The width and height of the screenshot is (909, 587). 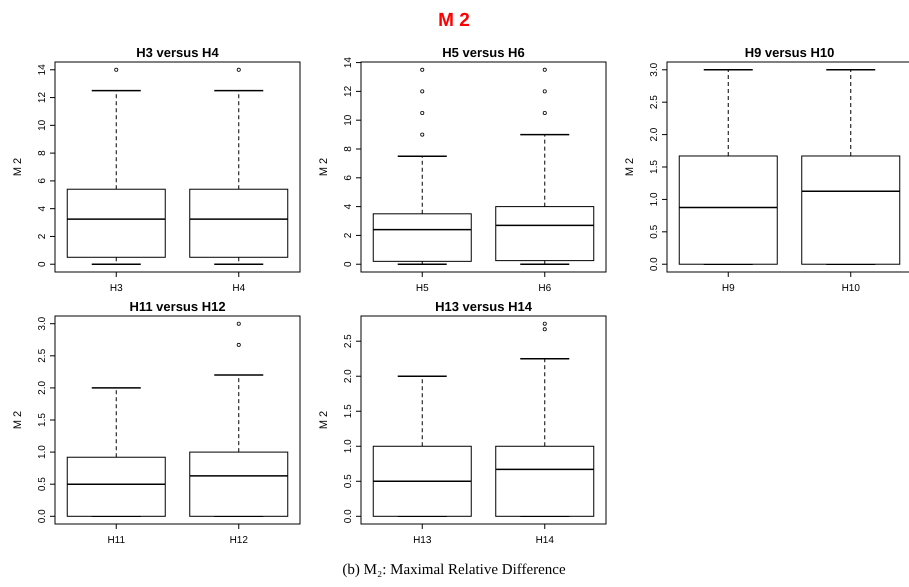 What do you see at coordinates (484, 306) in the screenshot?
I see `chart-title: H13 versus H14` at bounding box center [484, 306].